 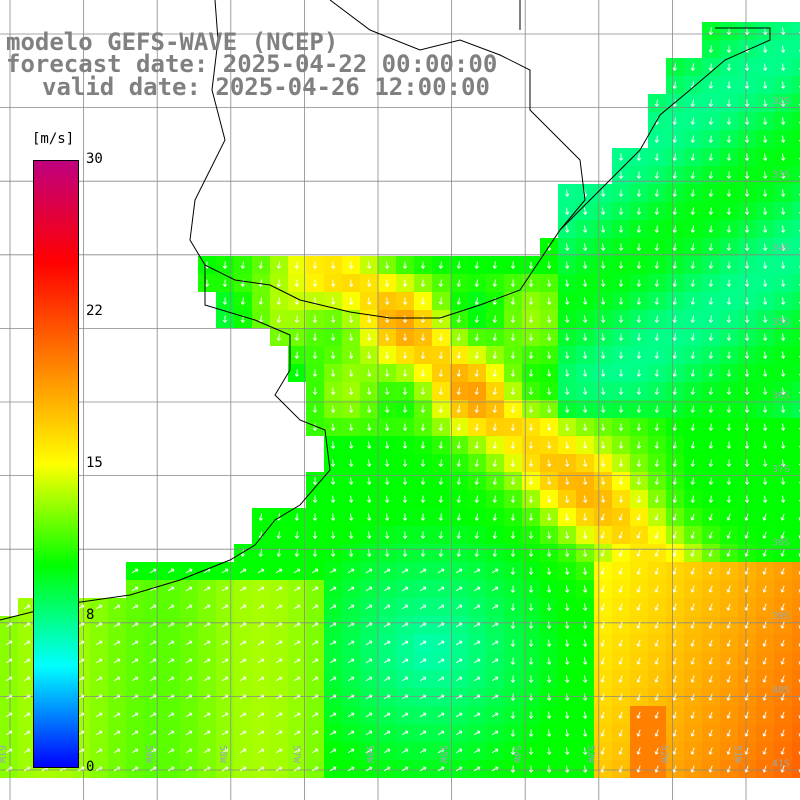 What do you see at coordinates (781, 175) in the screenshot?
I see `lat-label: 33S` at bounding box center [781, 175].